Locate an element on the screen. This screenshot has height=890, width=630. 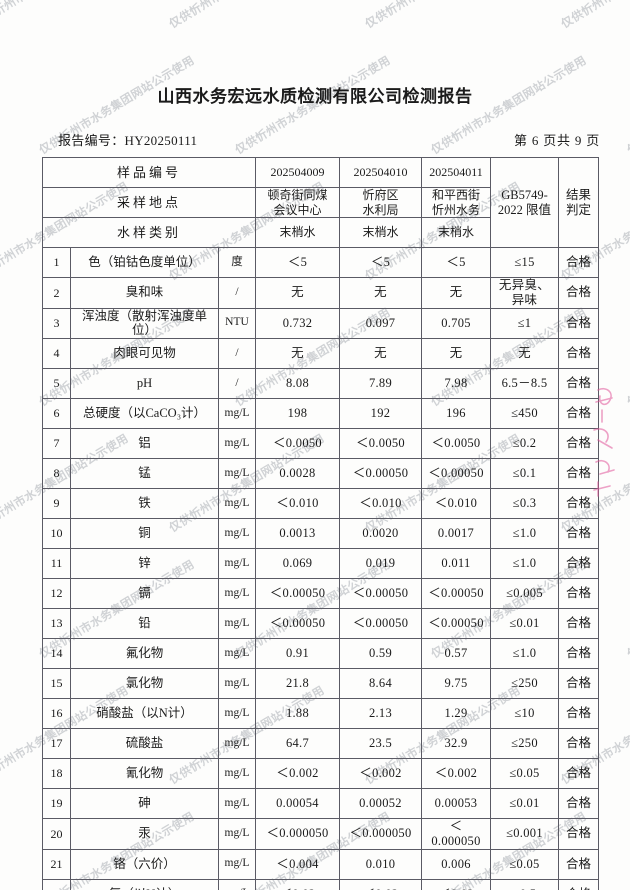
report-meta-row: 报告编号：HY20250111 第 6 页共 9 页 is located at coordinates (329, 139).